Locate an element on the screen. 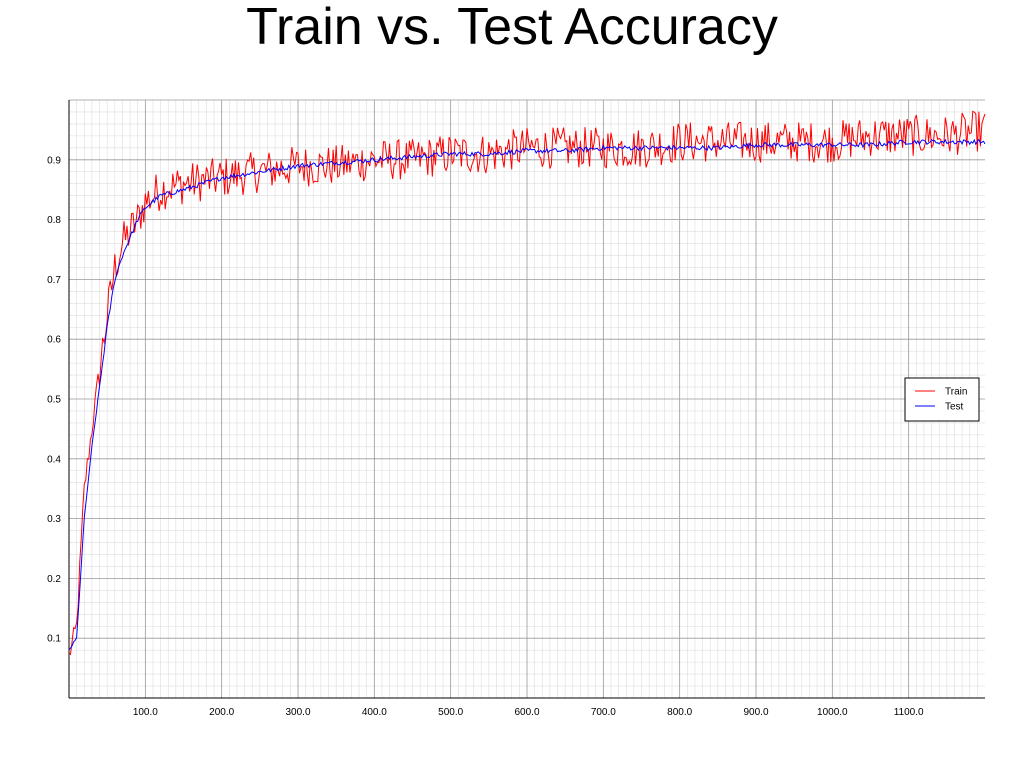 This screenshot has width=1024, height=768. x-tick-label: 800.0 is located at coordinates (679, 712).